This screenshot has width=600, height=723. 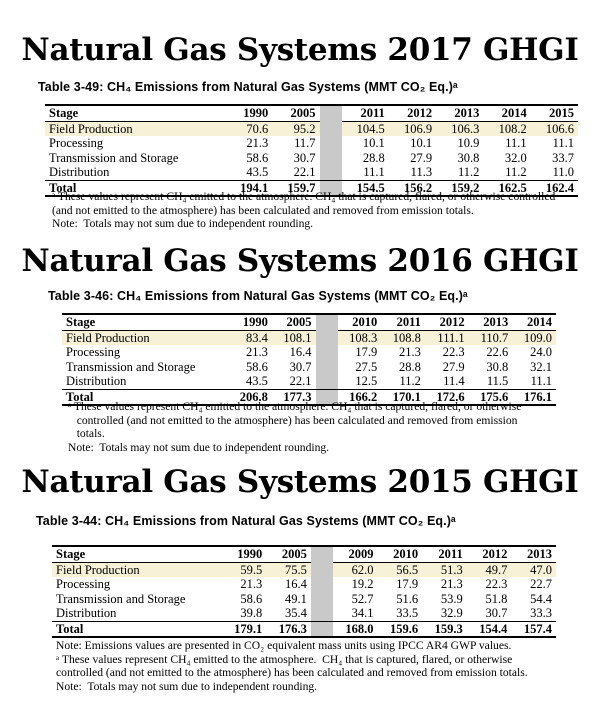 What do you see at coordinates (460, 113) in the screenshot?
I see `column-header-year: 2013` at bounding box center [460, 113].